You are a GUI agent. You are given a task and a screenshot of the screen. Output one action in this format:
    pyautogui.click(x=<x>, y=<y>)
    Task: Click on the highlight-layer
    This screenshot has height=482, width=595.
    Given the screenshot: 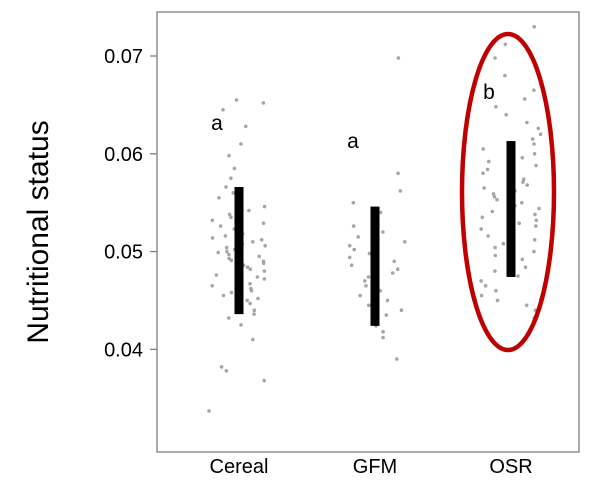 What is the action you would take?
    pyautogui.click(x=508, y=192)
    